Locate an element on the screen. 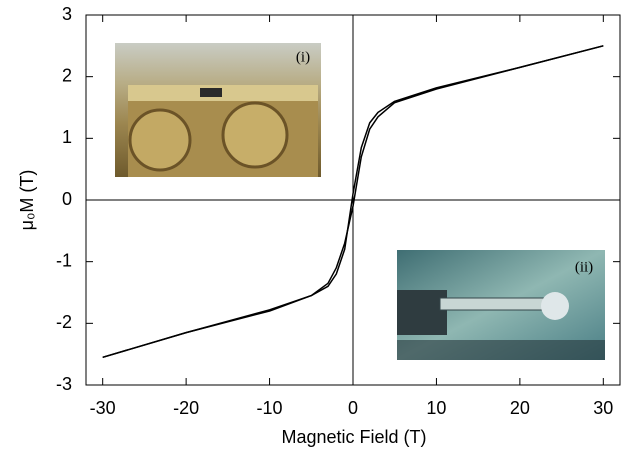  inset-label: (i) is located at coordinates (303, 57).